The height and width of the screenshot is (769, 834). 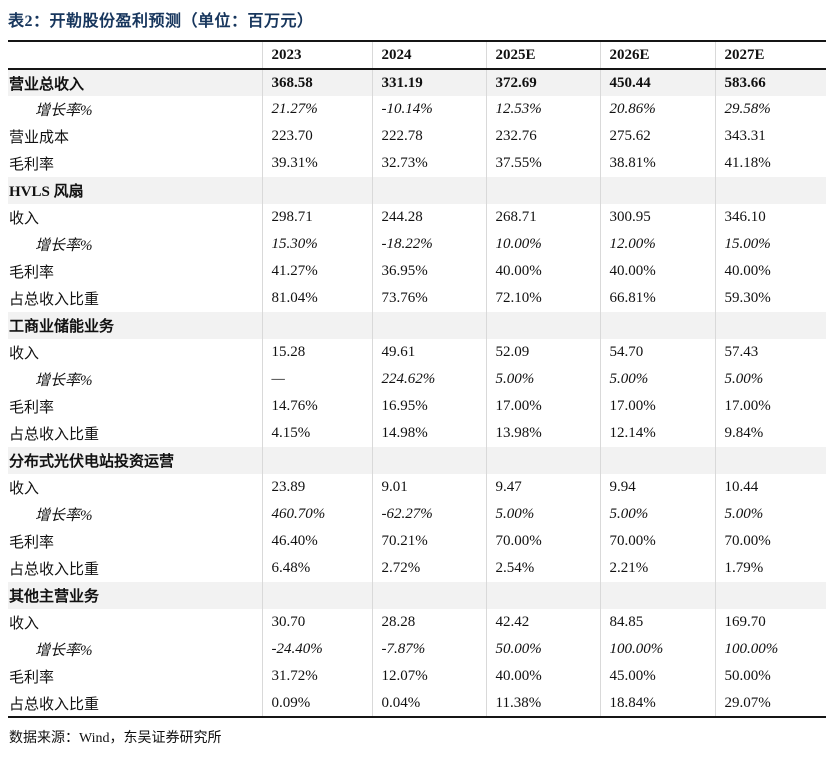 What do you see at coordinates (657, 217) in the screenshot?
I see `cell-value: 300.95` at bounding box center [657, 217].